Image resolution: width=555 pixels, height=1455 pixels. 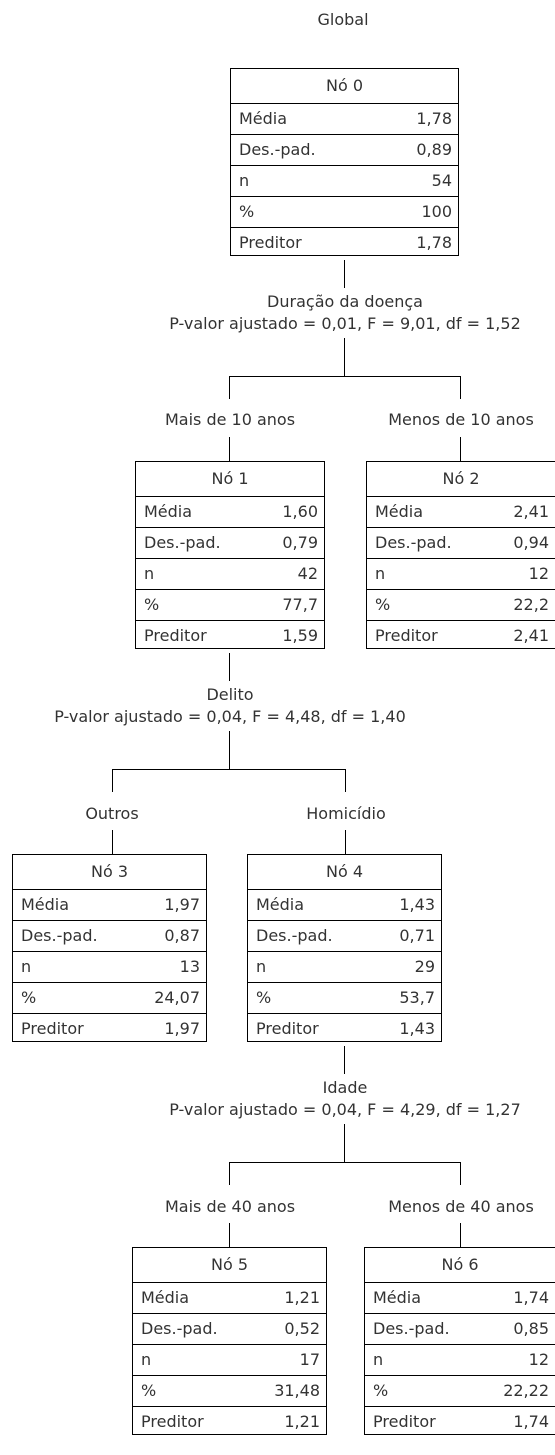 I want to click on row-value: 22,2, so click(x=531, y=604).